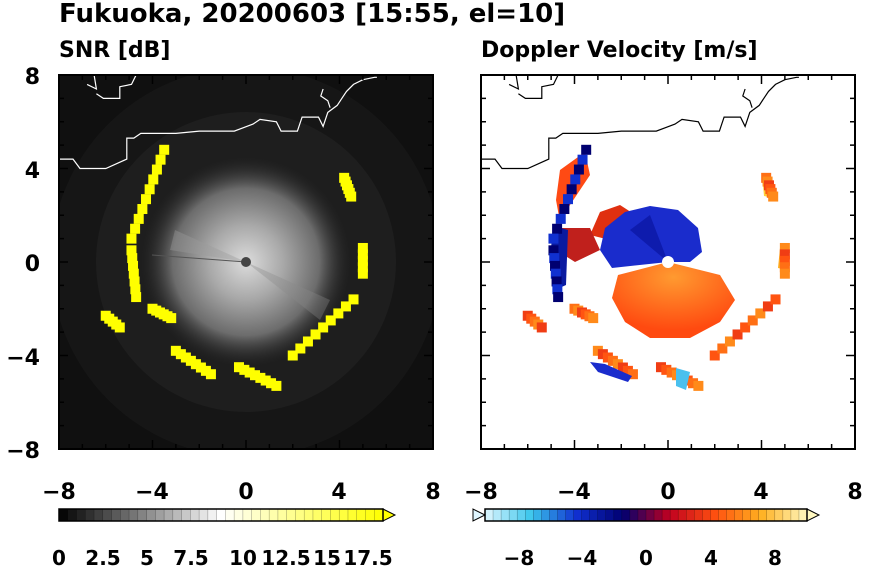  I want to click on snr-x-tick-label: 4, so click(338, 492).